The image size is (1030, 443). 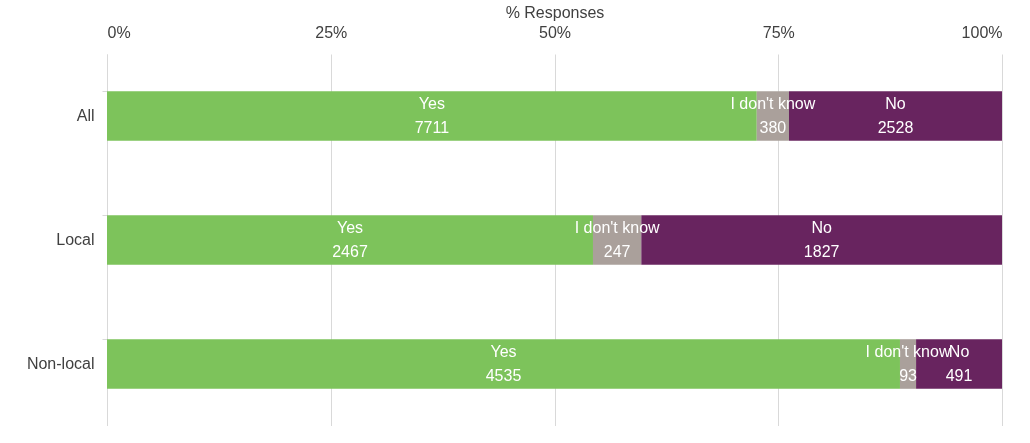 I want to click on series-label: Yes, so click(x=431, y=103).